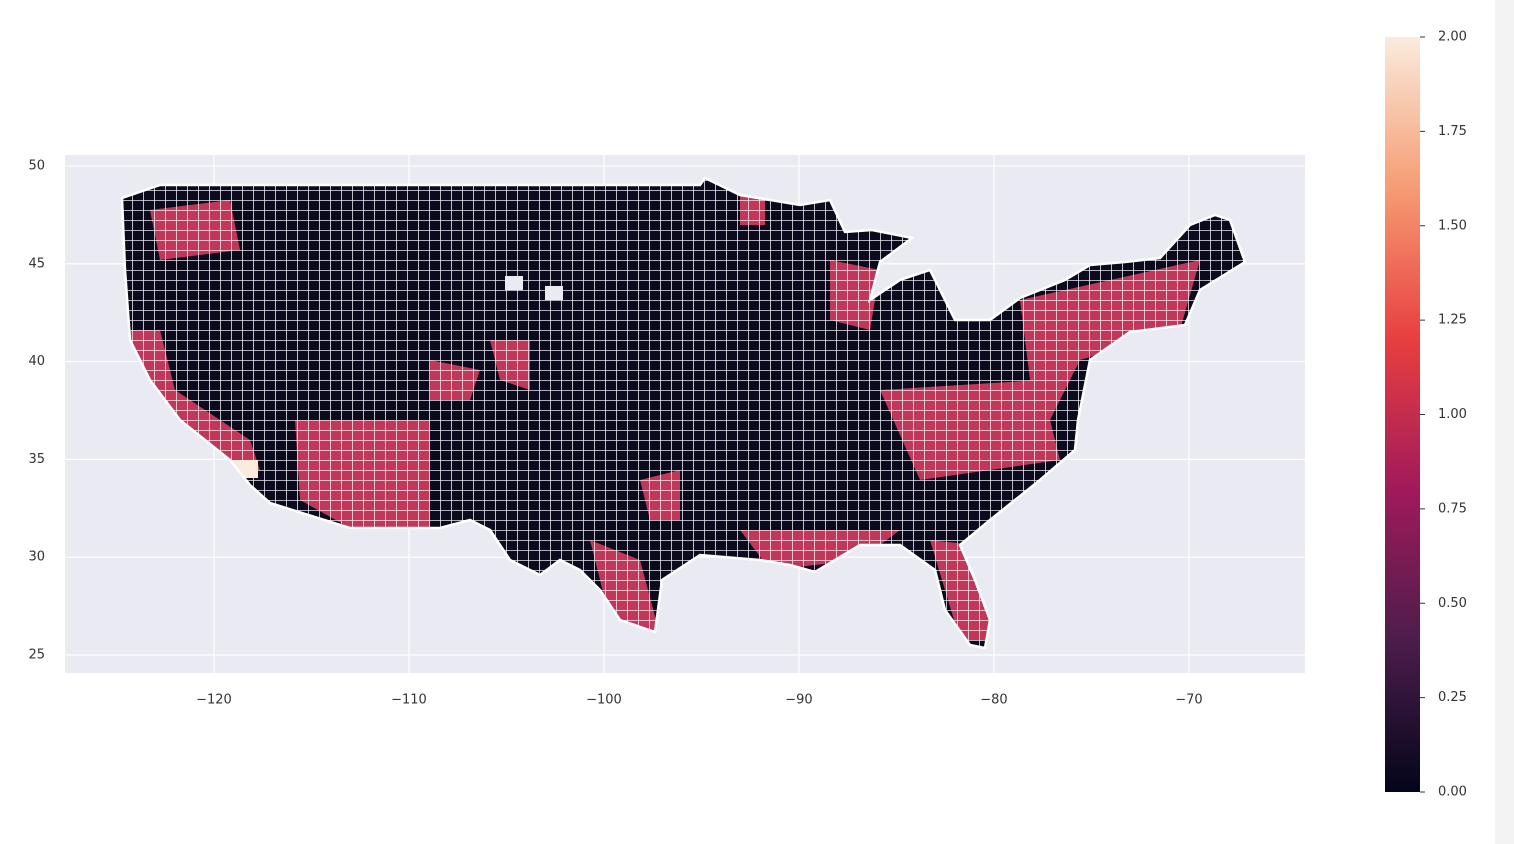 The width and height of the screenshot is (1514, 844). What do you see at coordinates (36, 655) in the screenshot?
I see `y-tick-label: 25` at bounding box center [36, 655].